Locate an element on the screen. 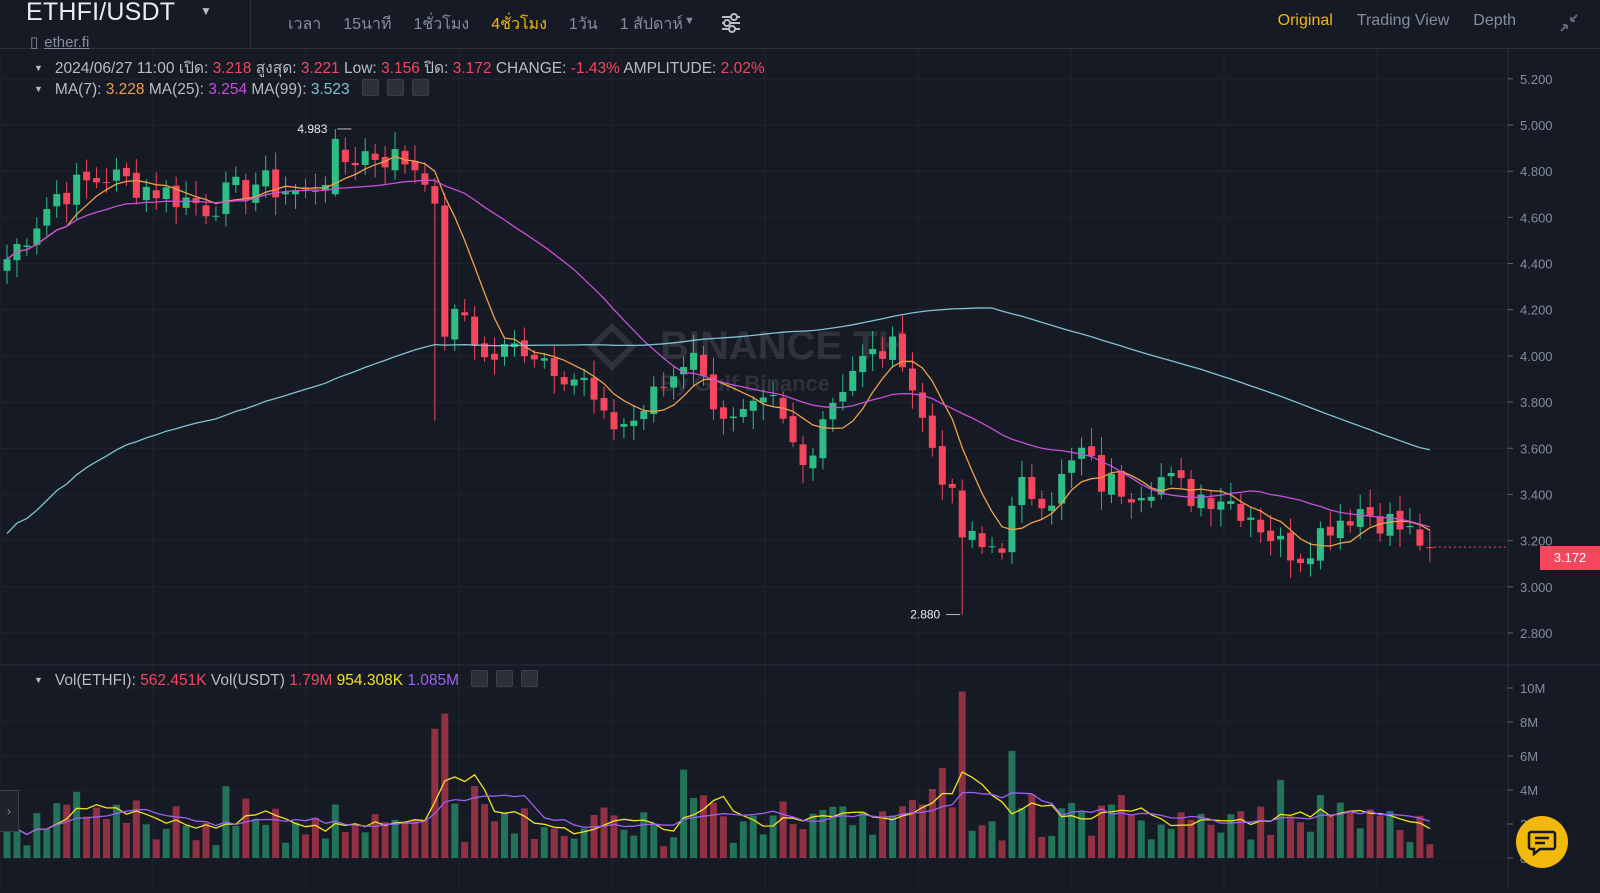  change-label: CHANGE: is located at coordinates (531, 68).